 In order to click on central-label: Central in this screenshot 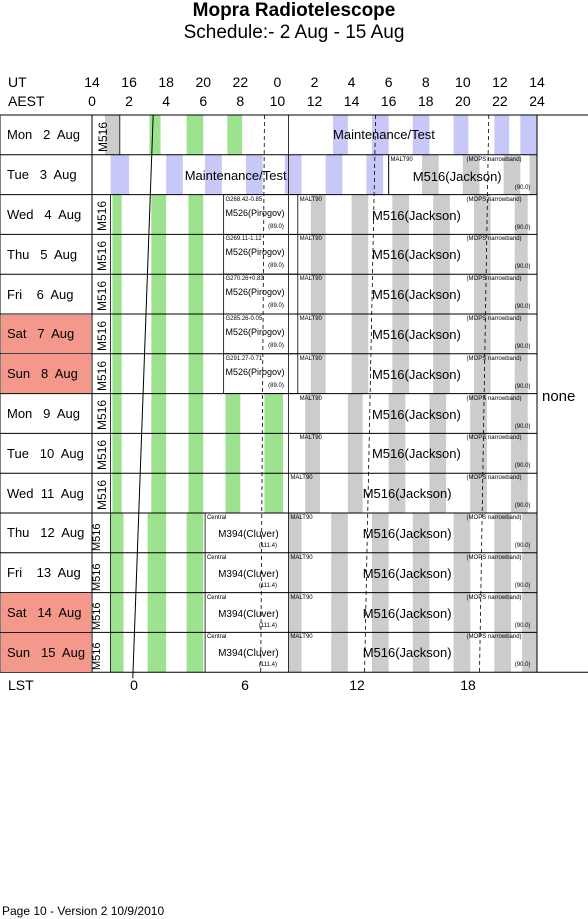, I will do `click(216, 597)`.